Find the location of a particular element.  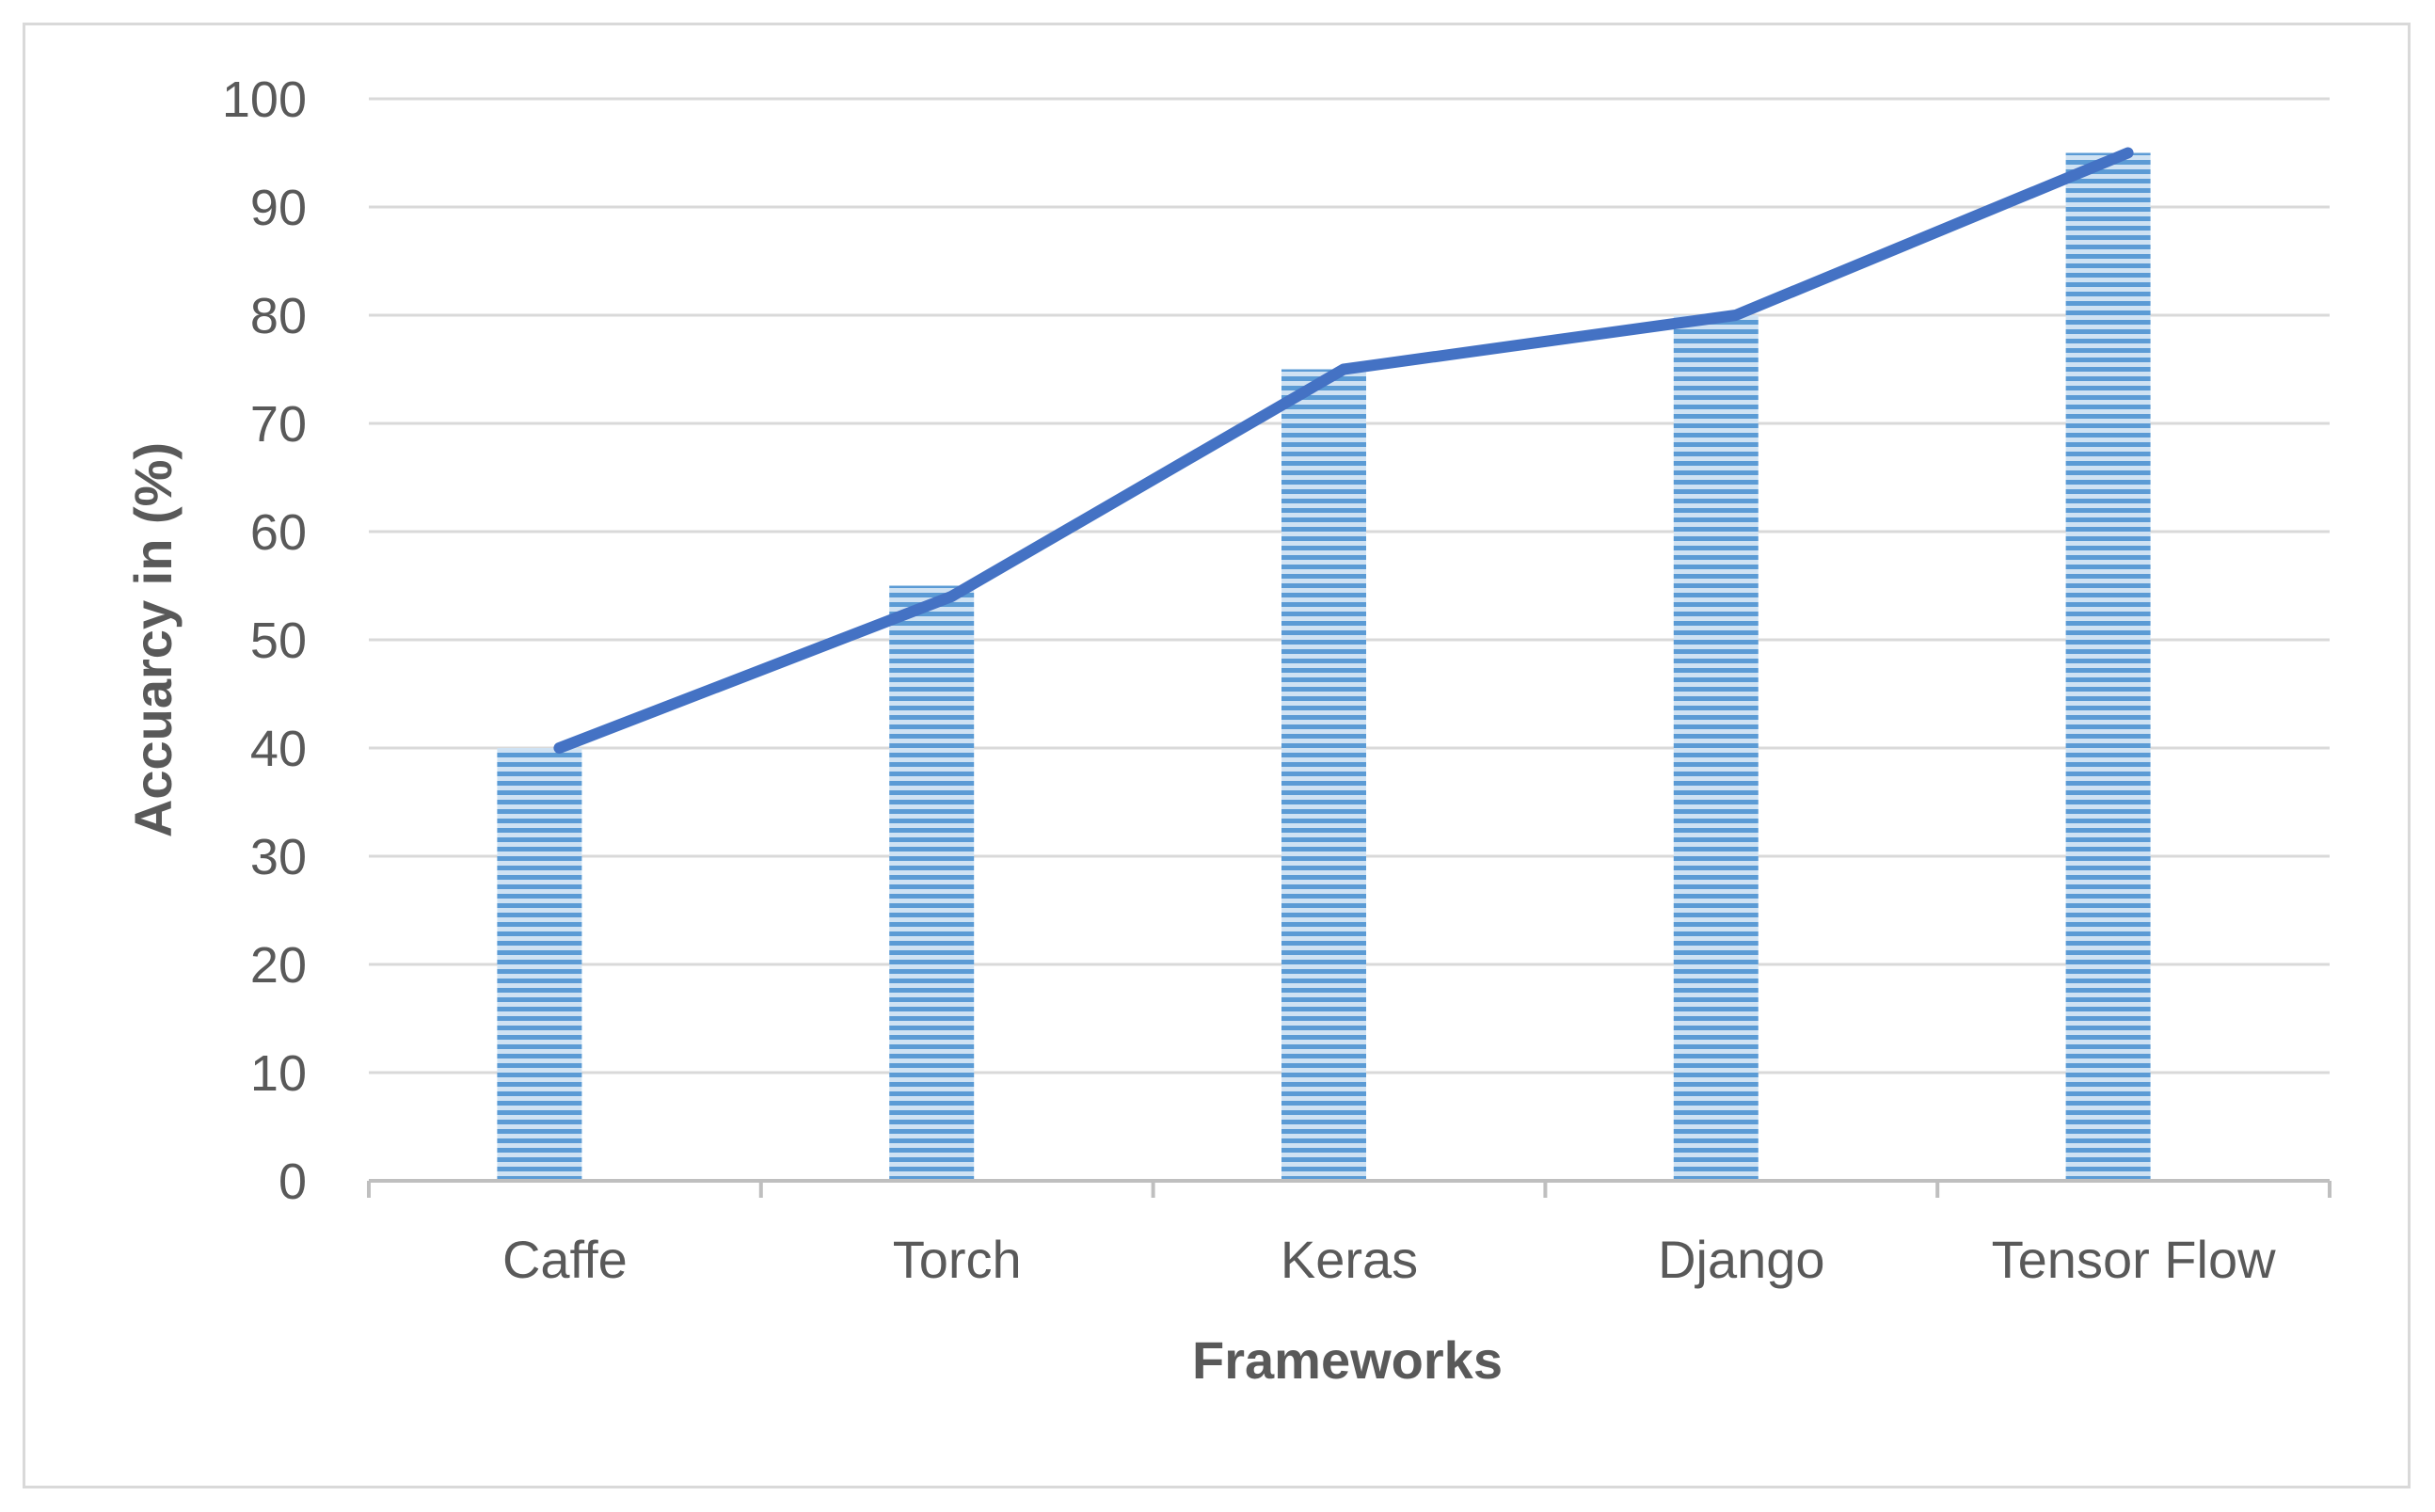

x-tick-label: Tensor Flow is located at coordinates (2134, 1260).